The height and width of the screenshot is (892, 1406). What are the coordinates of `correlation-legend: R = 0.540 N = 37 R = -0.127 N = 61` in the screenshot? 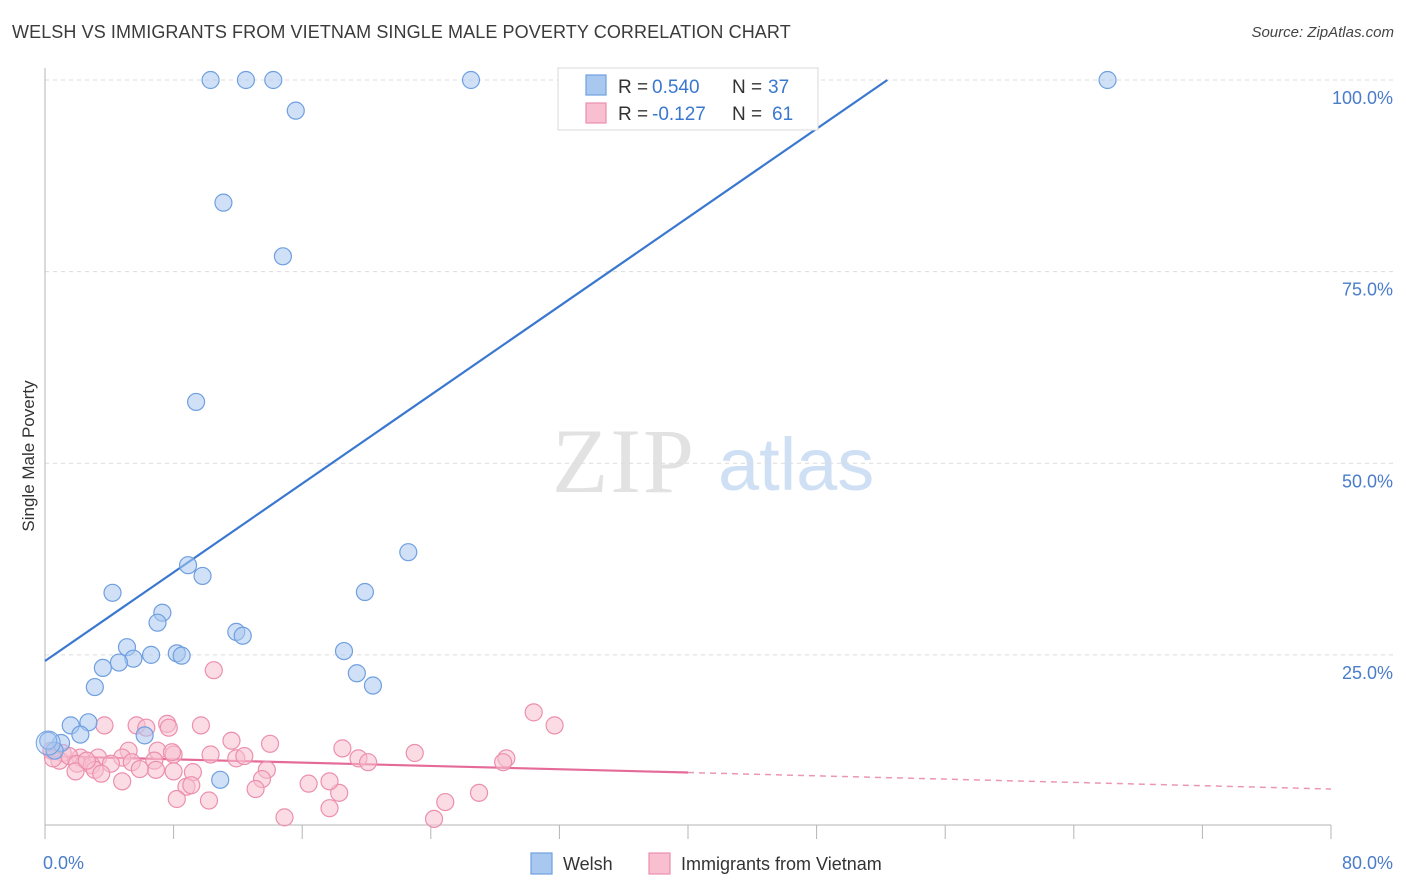 It's located at (688, 99).